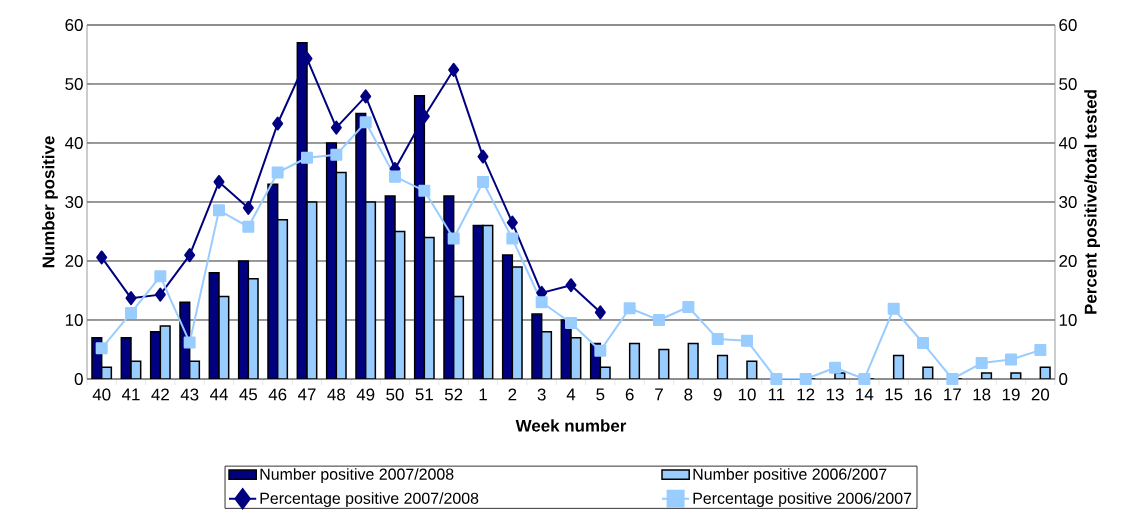 The height and width of the screenshot is (525, 1137). I want to click on x-tick-label: 45, so click(248, 394).